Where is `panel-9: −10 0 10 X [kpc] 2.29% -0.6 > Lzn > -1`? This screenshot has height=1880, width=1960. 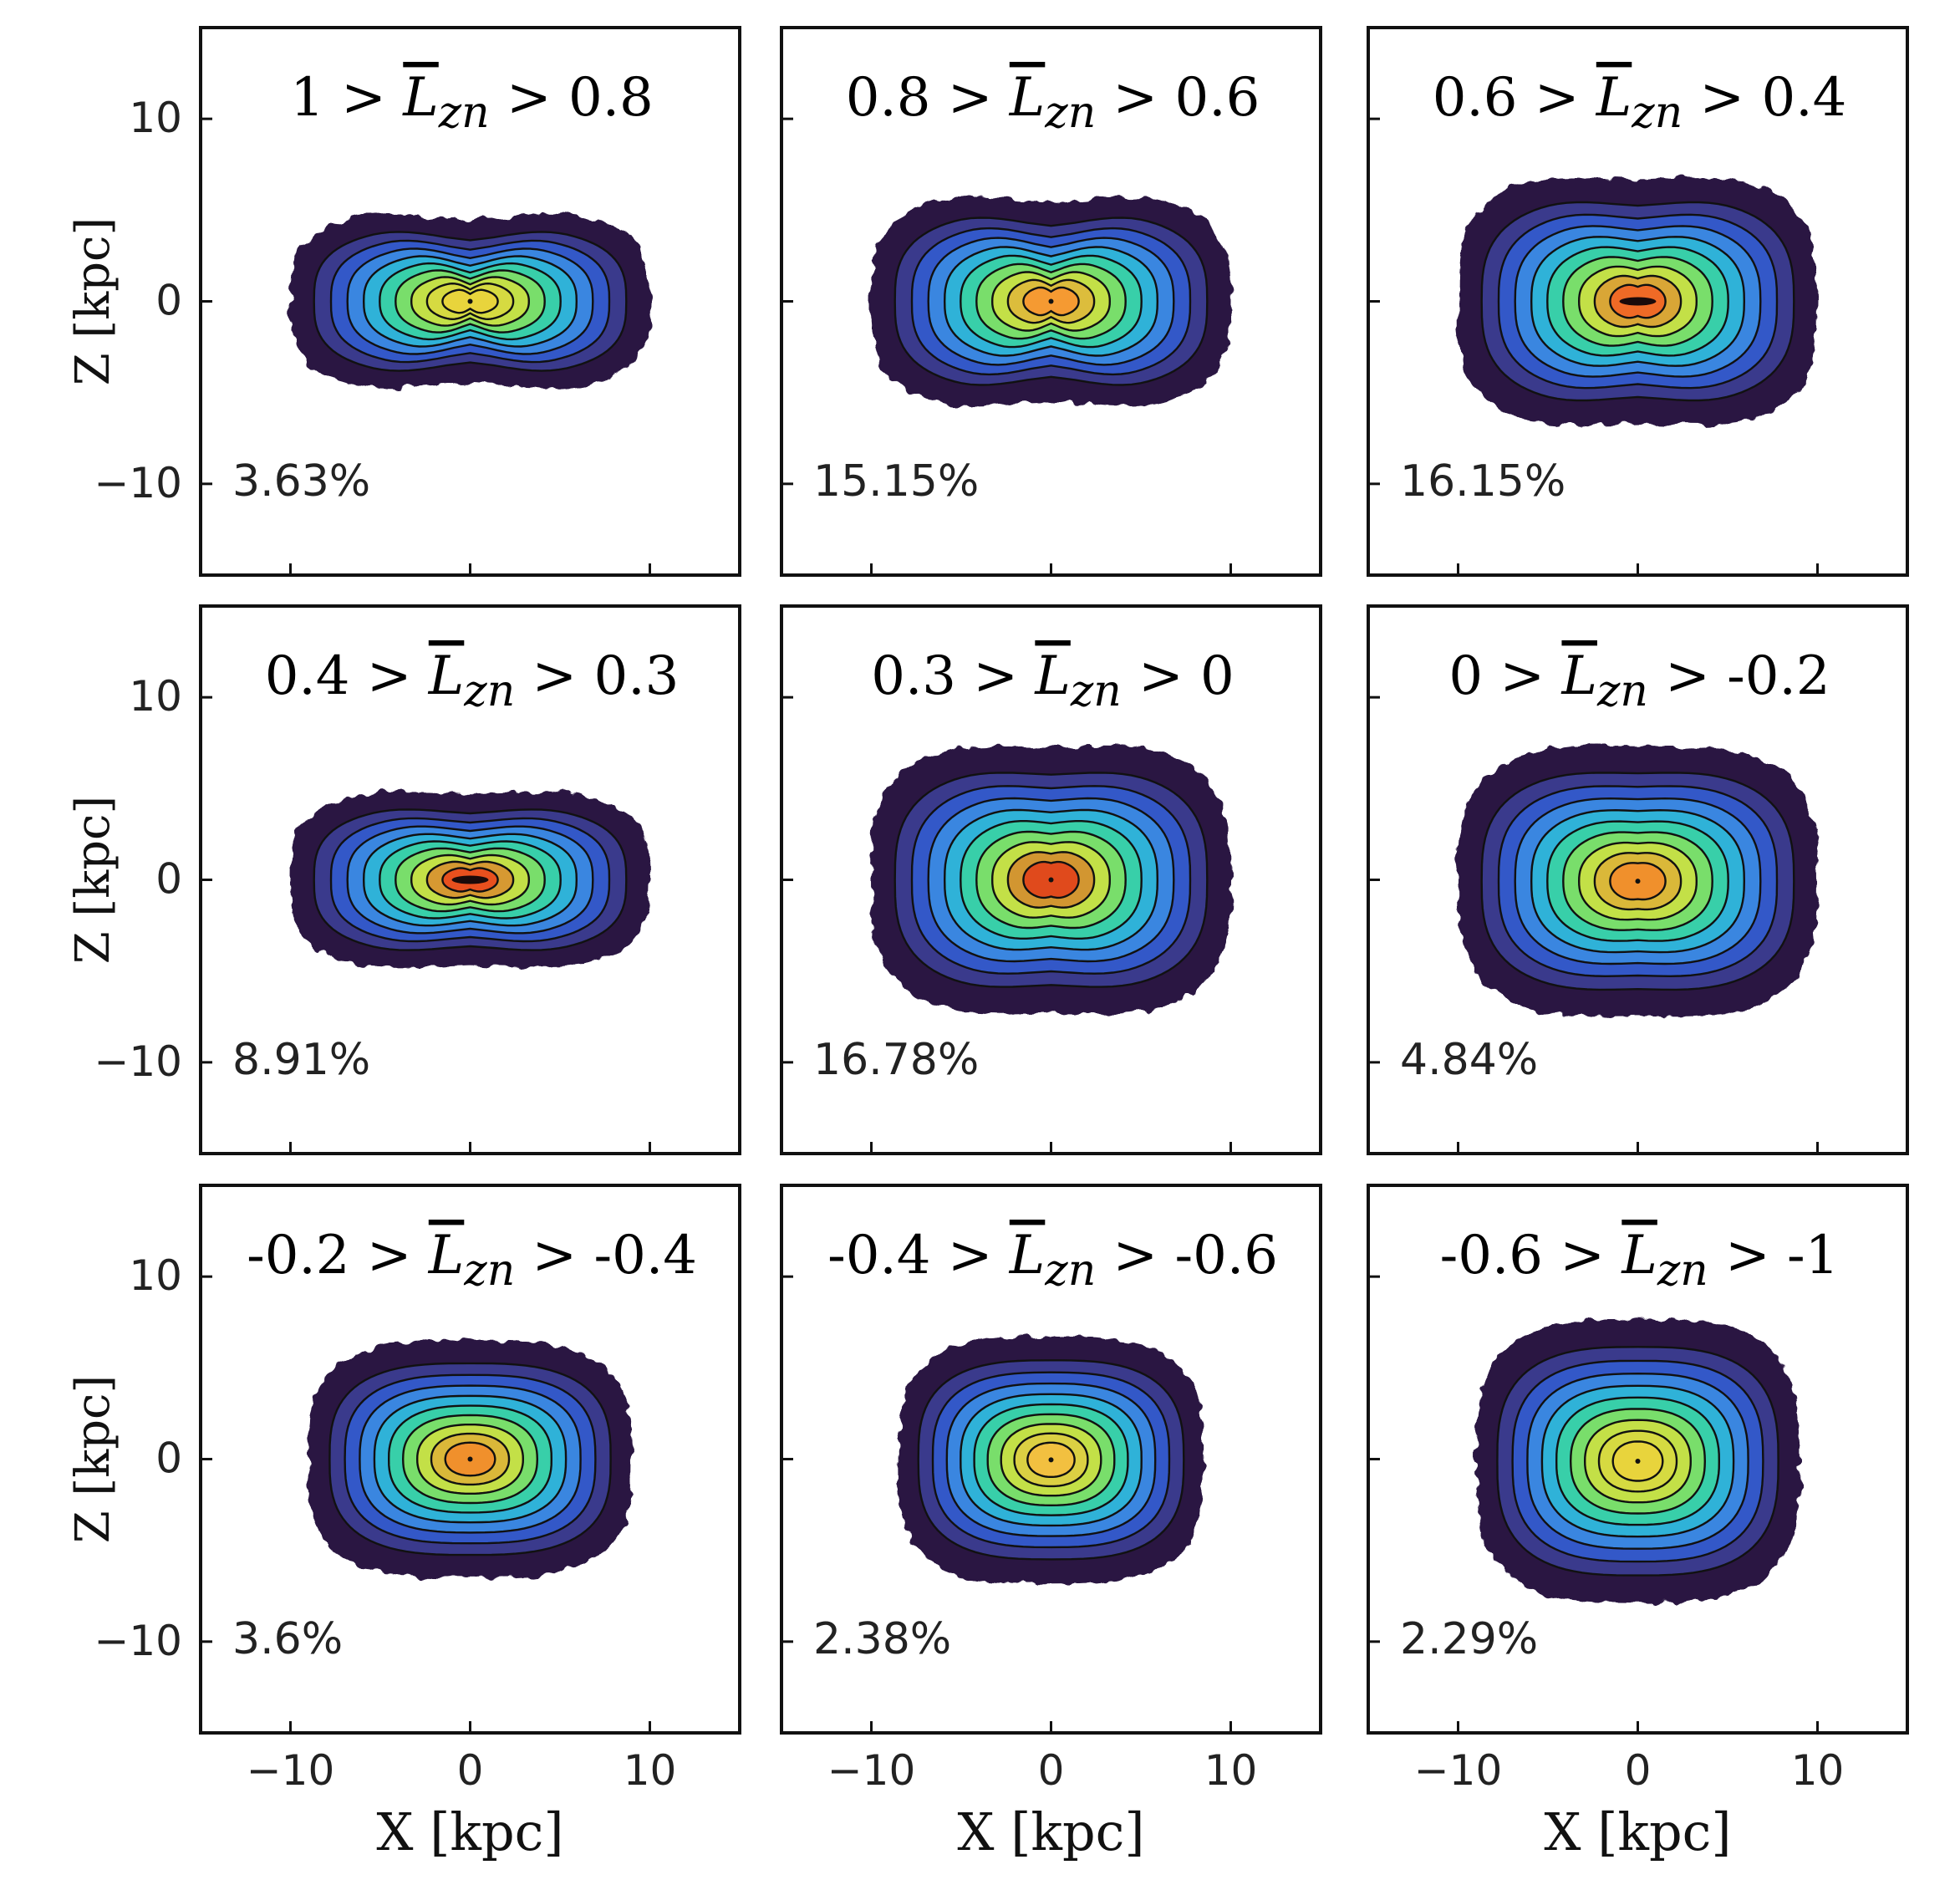 panel-9: −10 0 10 X [kpc] 2.29% -0.6 > Lzn > -1 is located at coordinates (1638, 1523).